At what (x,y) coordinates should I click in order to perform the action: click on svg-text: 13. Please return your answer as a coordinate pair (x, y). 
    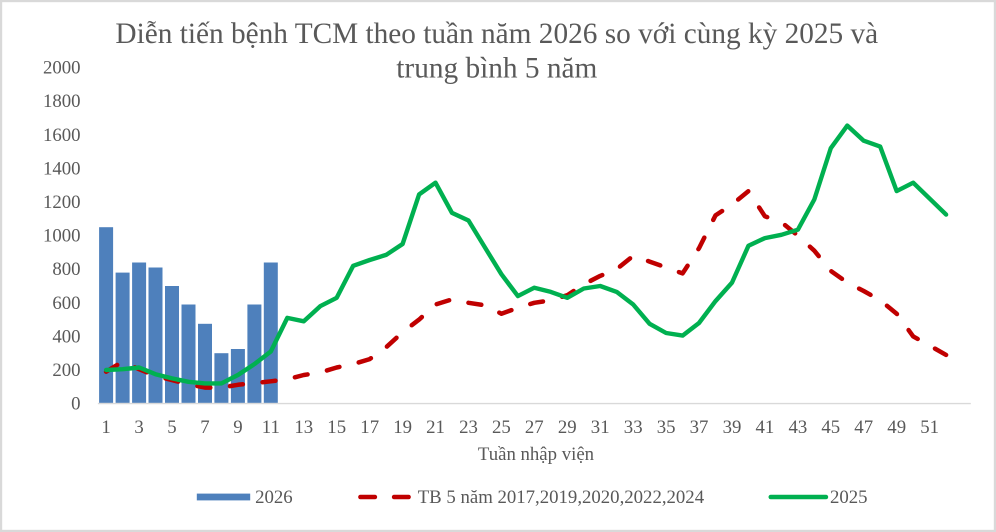
    Looking at the image, I should click on (303, 427).